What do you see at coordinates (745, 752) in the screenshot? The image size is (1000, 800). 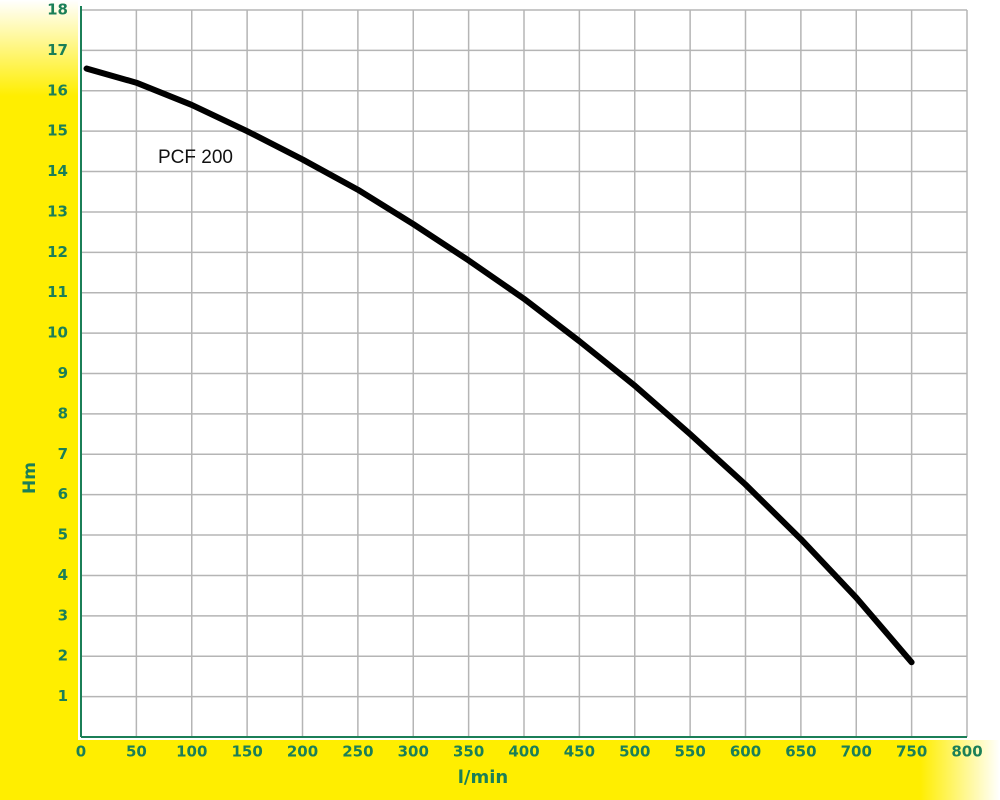 I see `x-tick-label: 600` at bounding box center [745, 752].